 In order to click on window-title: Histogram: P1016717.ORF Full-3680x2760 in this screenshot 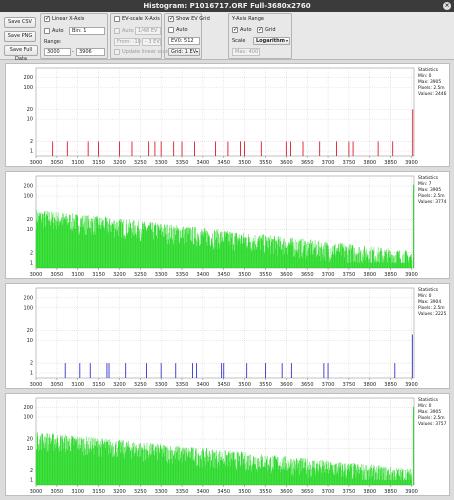, I will do `click(227, 6)`.